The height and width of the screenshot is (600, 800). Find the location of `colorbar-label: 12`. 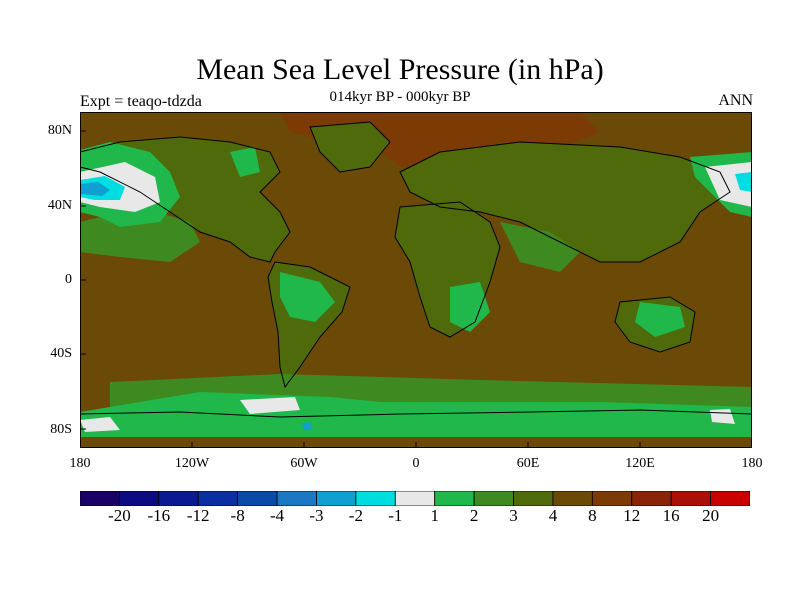

colorbar-label: 12 is located at coordinates (632, 515).